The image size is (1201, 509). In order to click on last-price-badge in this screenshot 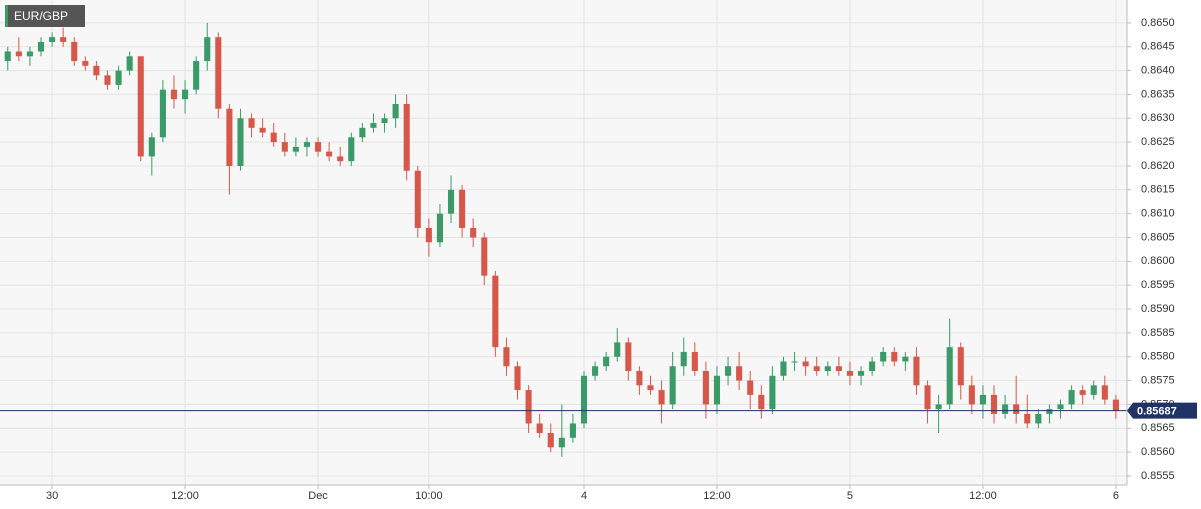, I will do `click(1162, 410)`.